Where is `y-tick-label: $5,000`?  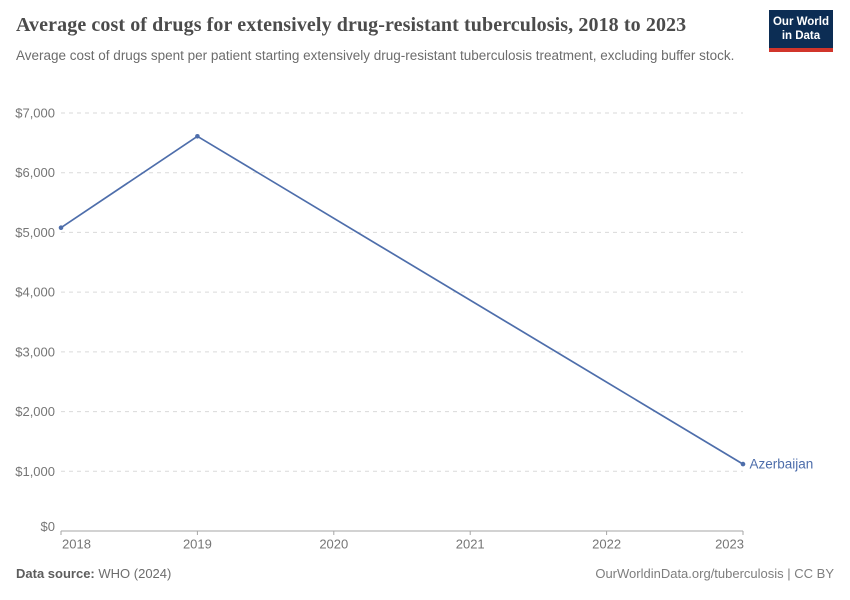
y-tick-label: $5,000 is located at coordinates (35, 232).